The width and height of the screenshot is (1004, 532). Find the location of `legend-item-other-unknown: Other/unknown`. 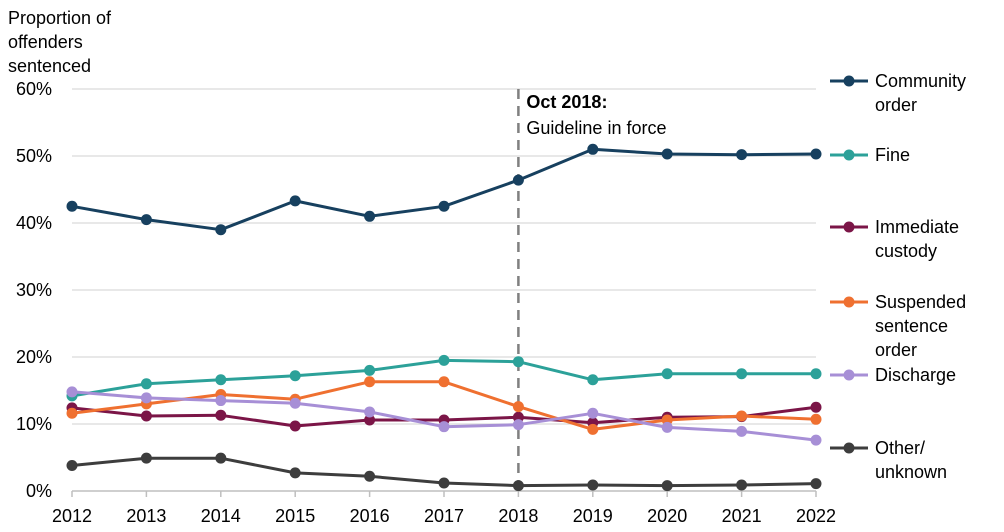

legend-item-other-unknown: Other/unknown is located at coordinates (888, 460).